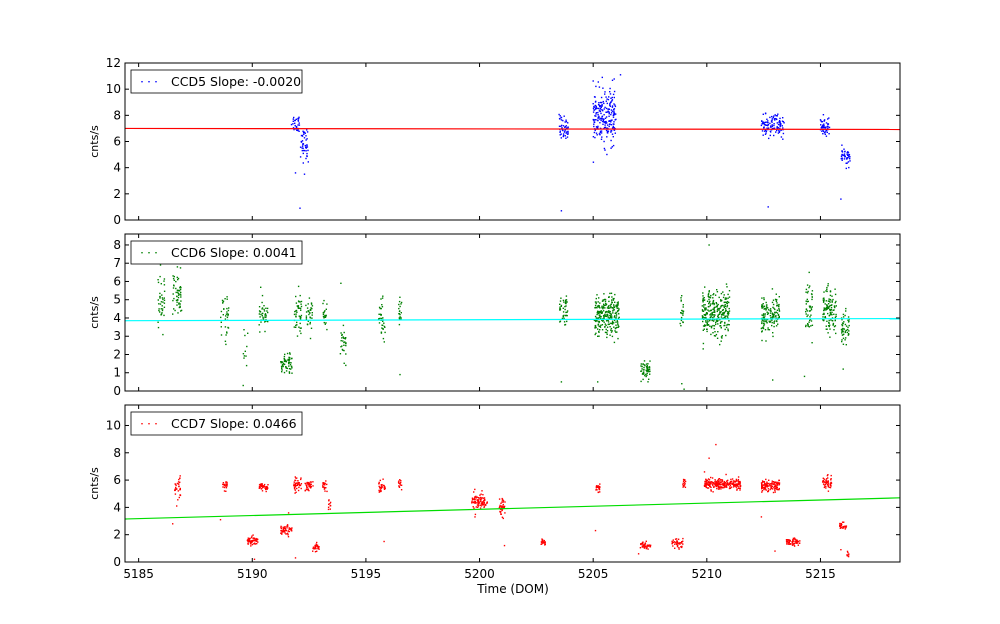 The height and width of the screenshot is (624, 1000). What do you see at coordinates (117, 336) in the screenshot?
I see `y-tick-label: 3` at bounding box center [117, 336].